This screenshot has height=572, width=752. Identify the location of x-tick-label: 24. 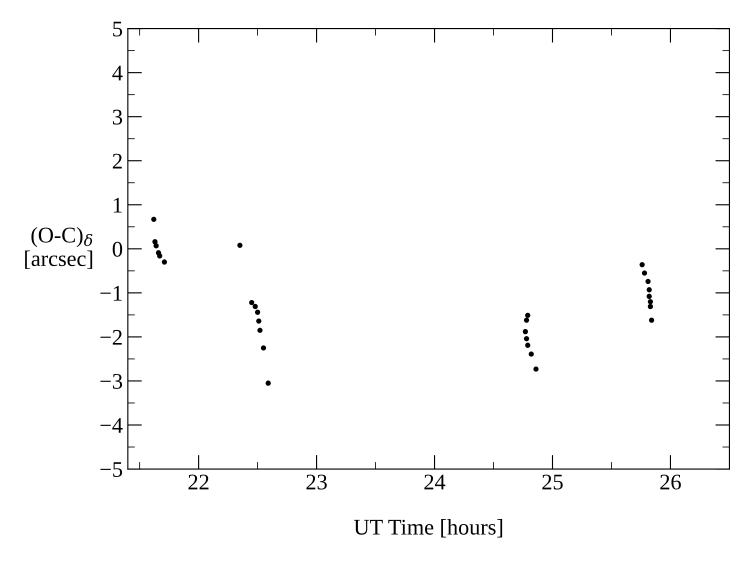
(435, 482).